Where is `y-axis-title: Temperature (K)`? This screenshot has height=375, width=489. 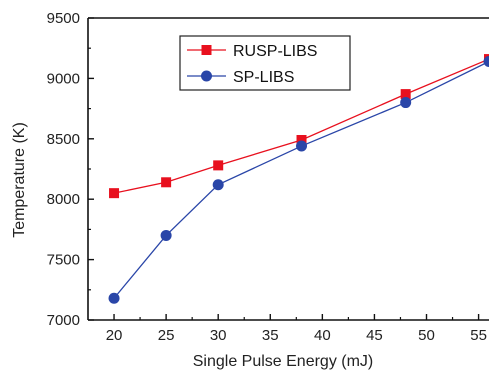 y-axis-title: Temperature (K) is located at coordinates (19, 180).